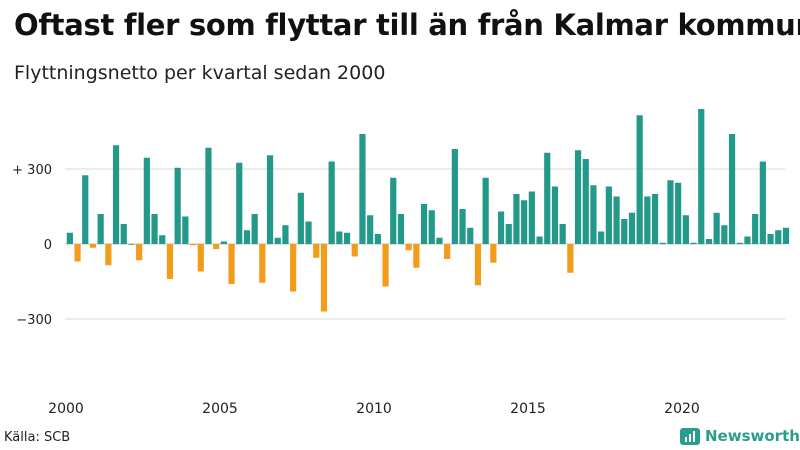 The image size is (800, 450). I want to click on bar-2000Q3, so click(85, 209).